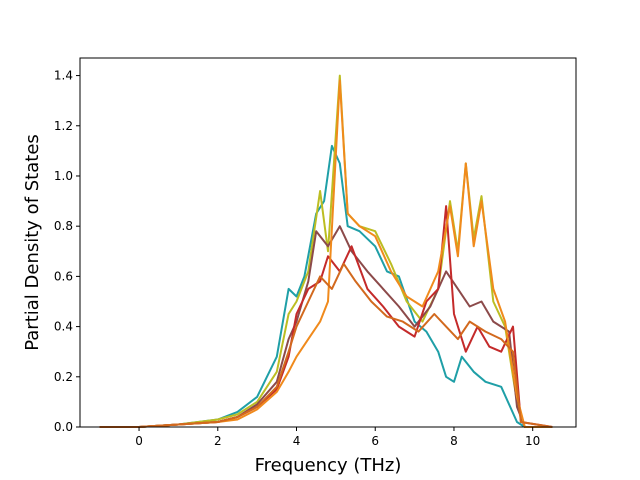 This screenshot has height=480, width=640. Describe the element at coordinates (63, 126) in the screenshot. I see `y-tick-label: 1.2` at that location.